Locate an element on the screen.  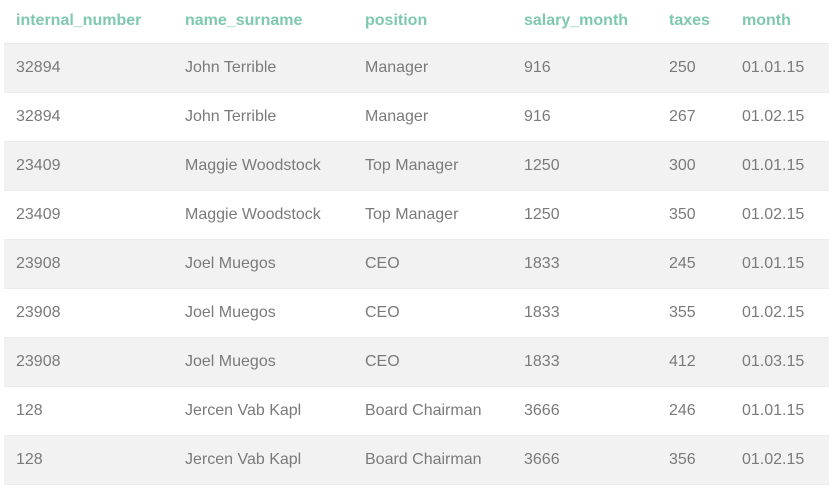
column-header-name-surname: name_surname is located at coordinates (263, 22).